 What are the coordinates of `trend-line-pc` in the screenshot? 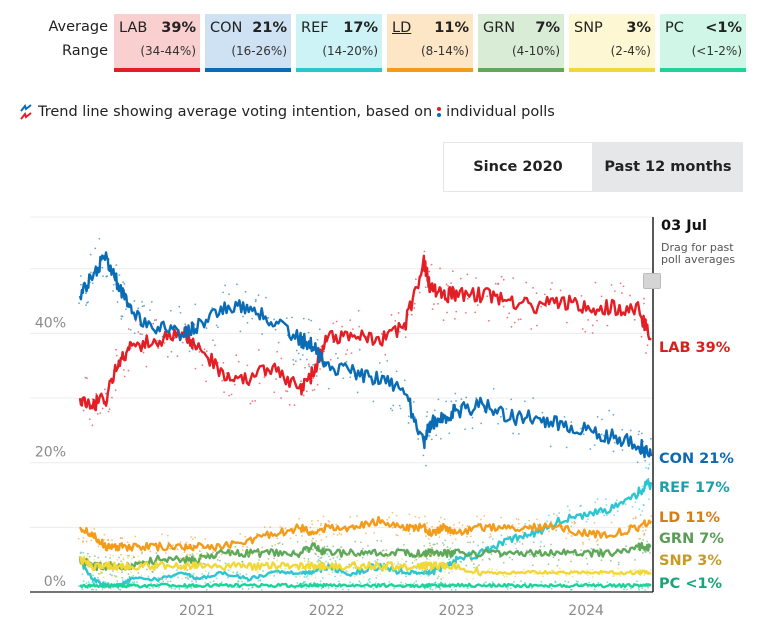 It's located at (365, 585).